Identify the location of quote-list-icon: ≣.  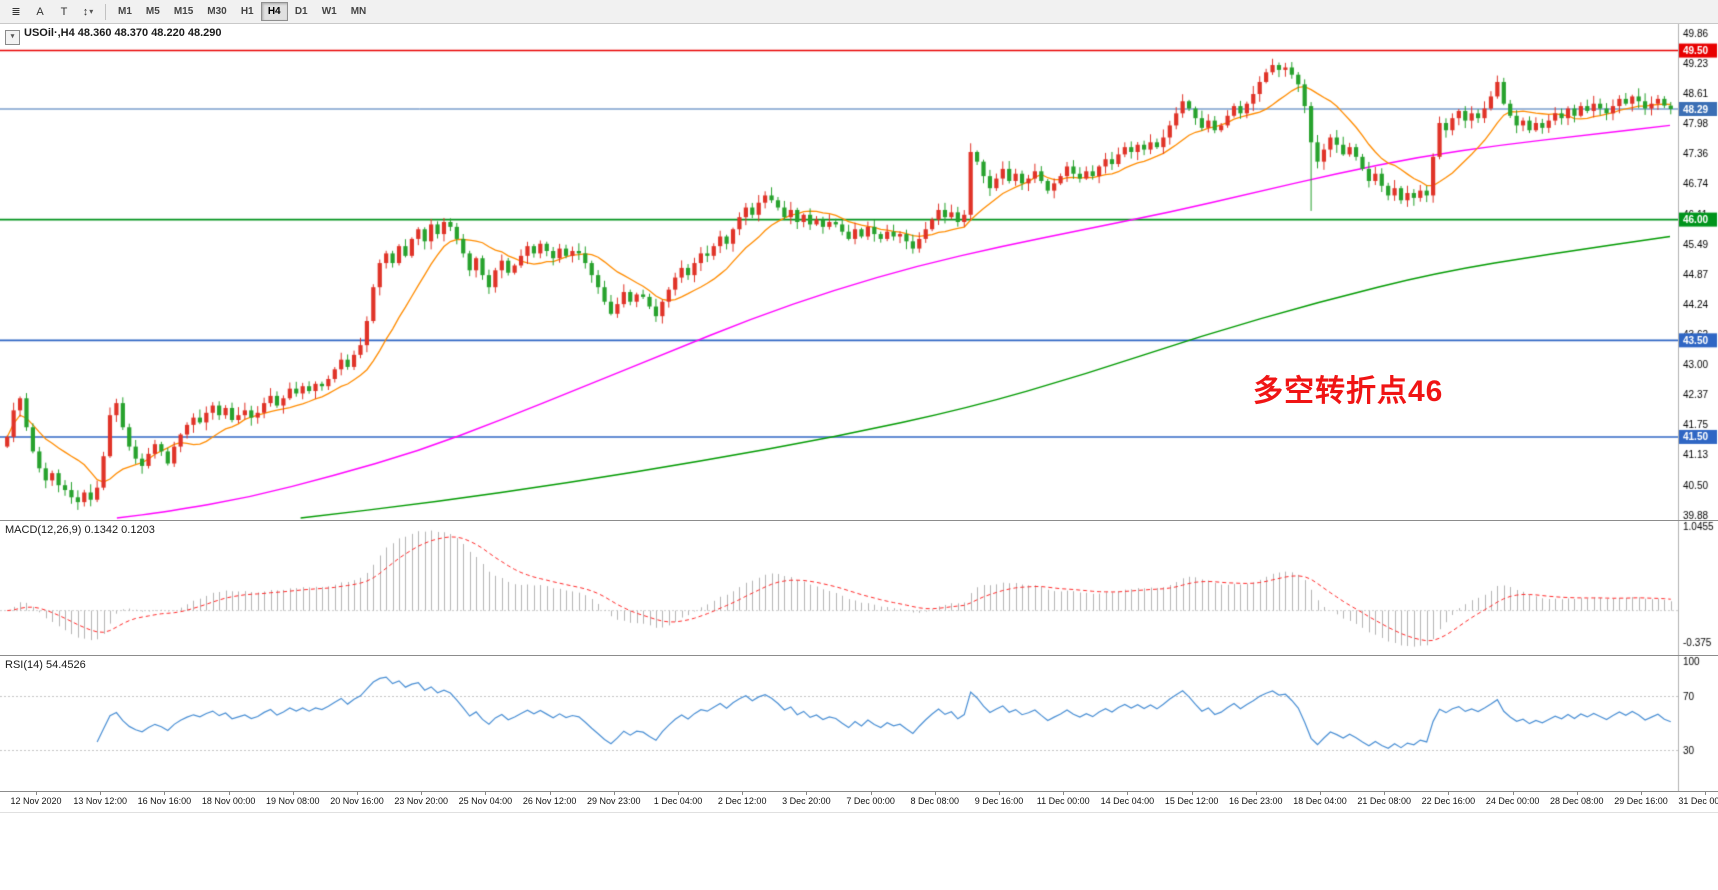
(16, 12).